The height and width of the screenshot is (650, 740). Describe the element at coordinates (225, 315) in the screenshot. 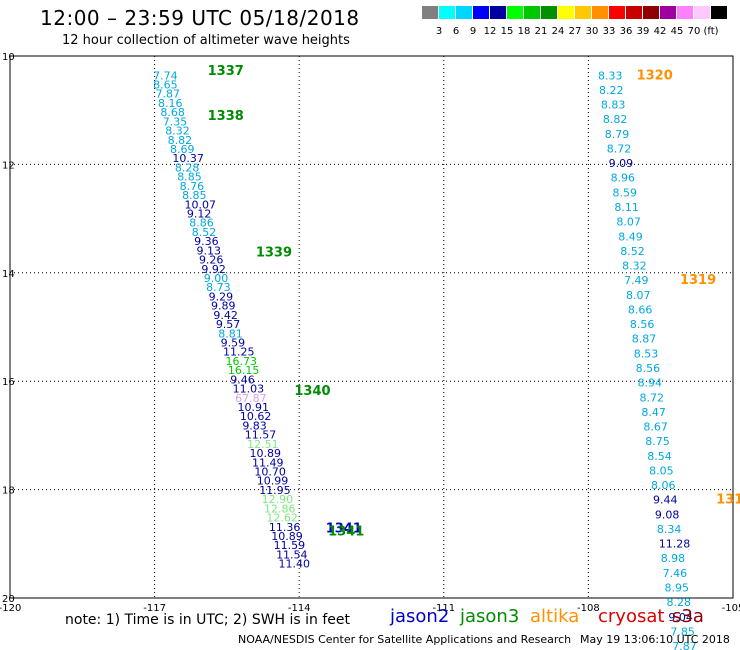

I see `wave-height-label: 9.42` at that location.